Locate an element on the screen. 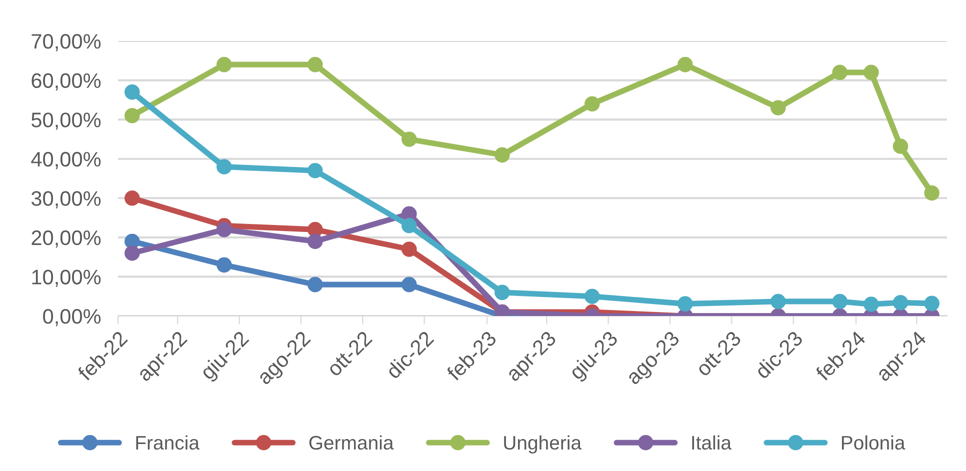 The width and height of the screenshot is (966, 471). legend-label: Italia is located at coordinates (712, 442).